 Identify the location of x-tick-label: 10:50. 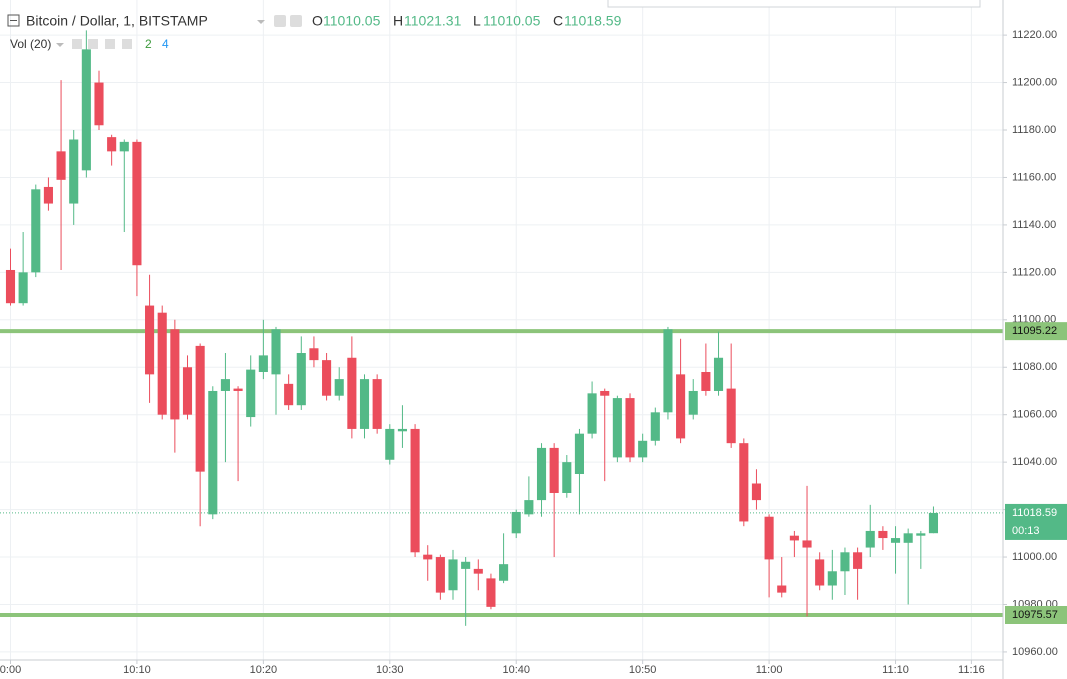
(643, 670).